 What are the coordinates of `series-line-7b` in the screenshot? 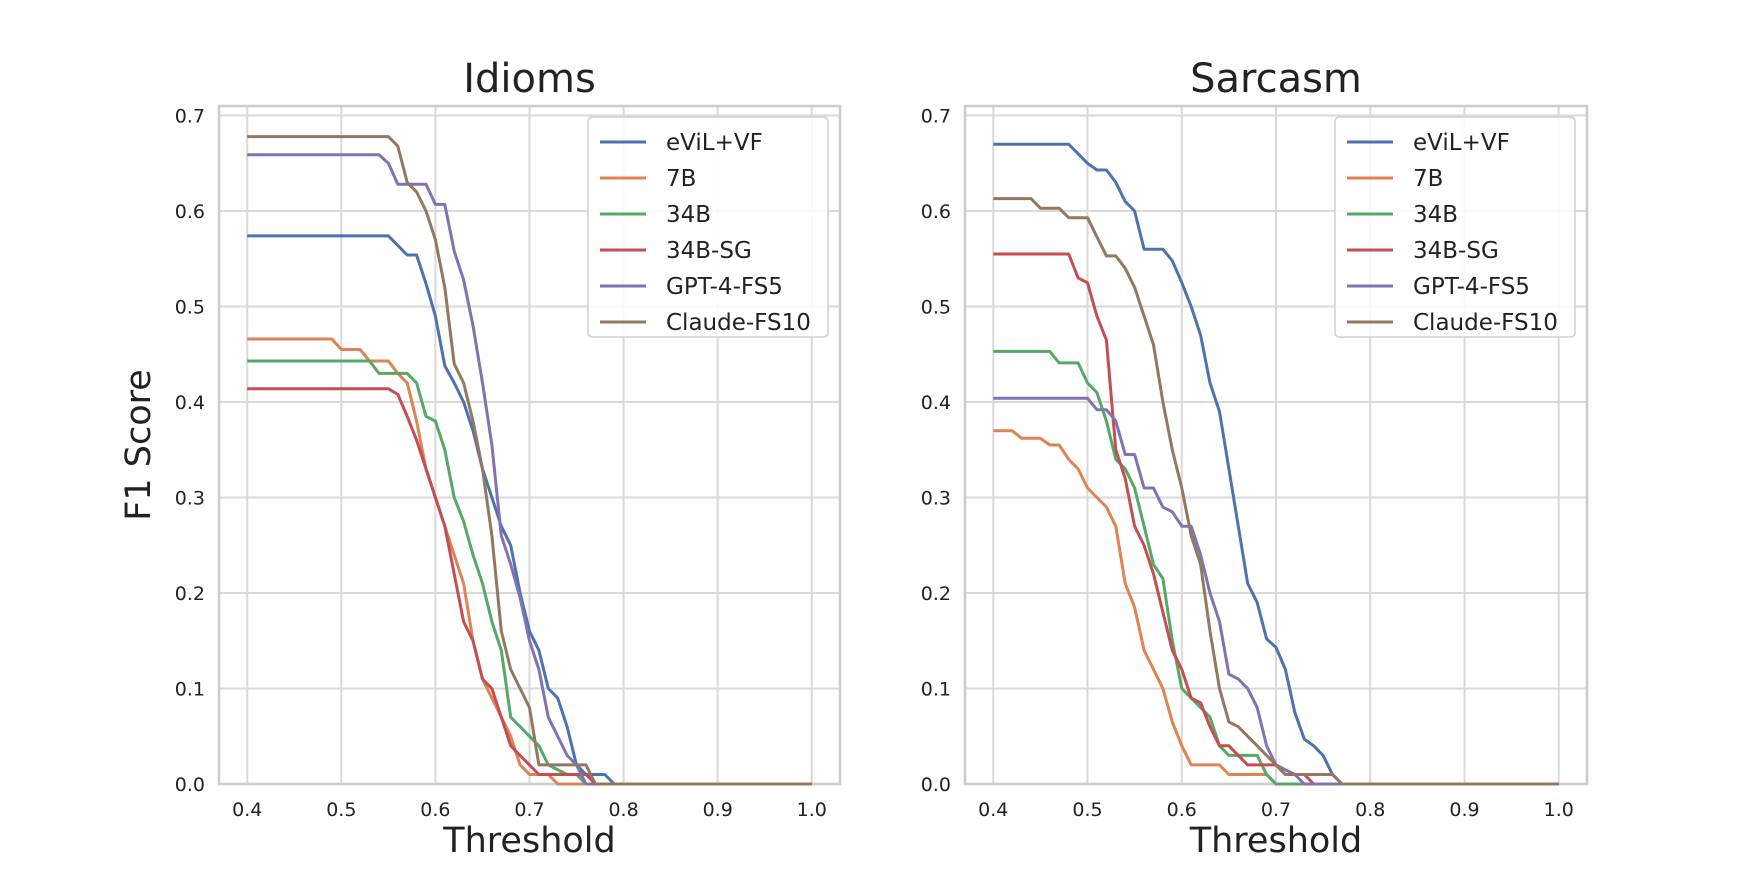 It's located at (1276, 607).